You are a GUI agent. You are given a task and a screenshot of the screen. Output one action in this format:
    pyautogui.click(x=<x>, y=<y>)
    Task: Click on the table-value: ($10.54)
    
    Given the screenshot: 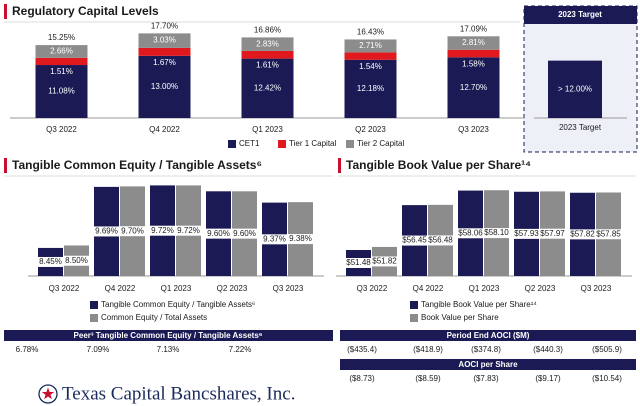 What is the action you would take?
    pyautogui.click(x=607, y=378)
    